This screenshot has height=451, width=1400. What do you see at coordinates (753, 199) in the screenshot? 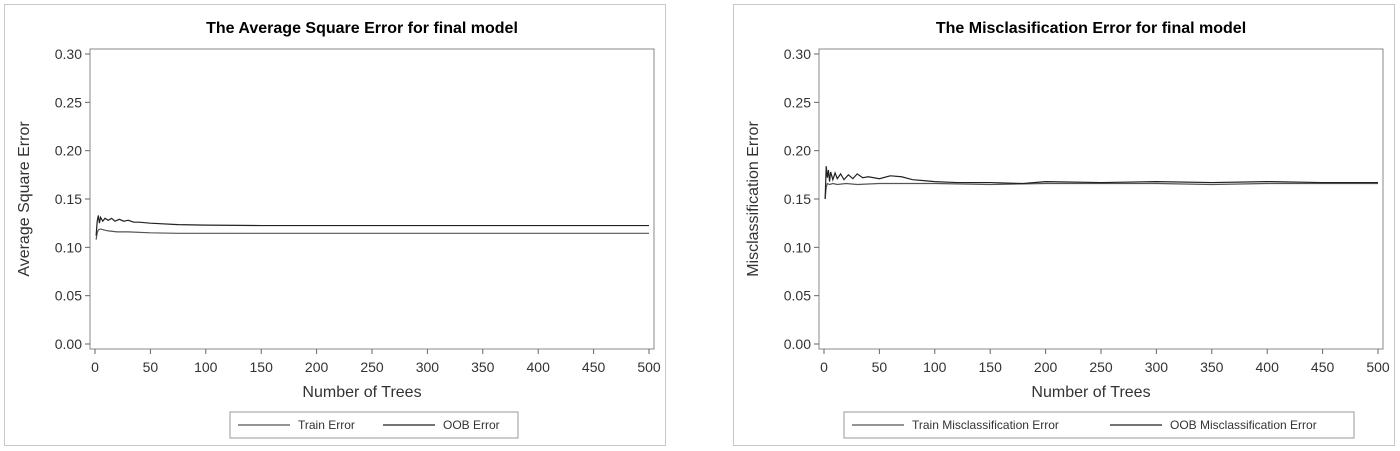
I see `y-axis-label: Misclassification Error` at bounding box center [753, 199].